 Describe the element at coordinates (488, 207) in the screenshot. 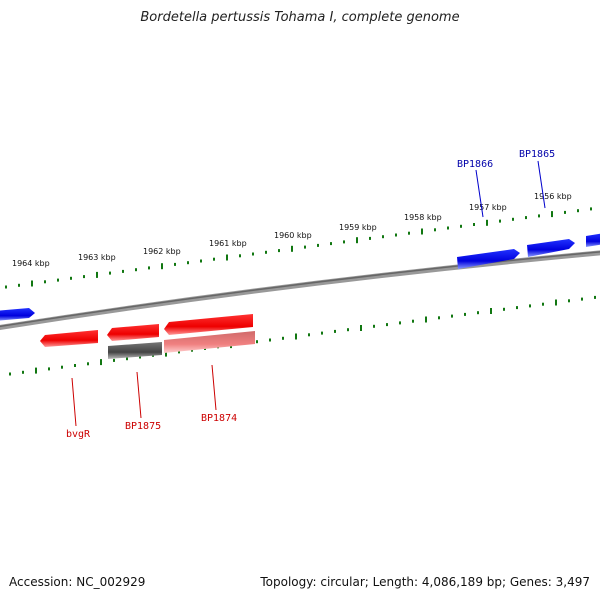

I see `scale-label: 1957 kbp` at that location.